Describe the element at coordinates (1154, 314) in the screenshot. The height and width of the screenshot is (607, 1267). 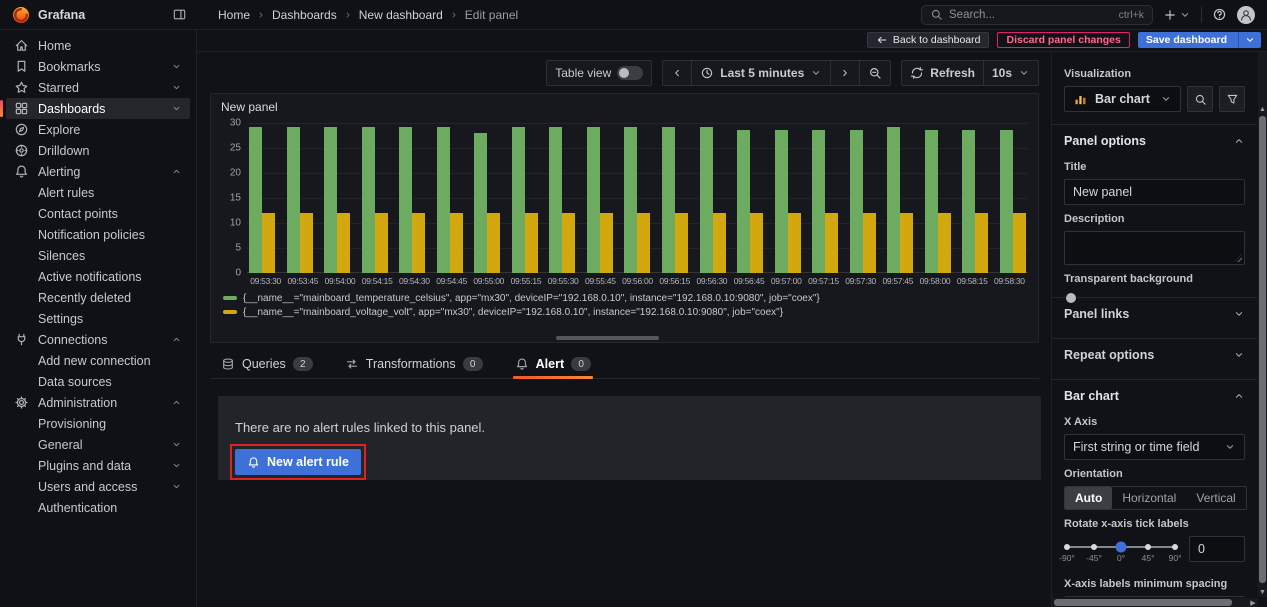
I see `panel-links-section-header: Panel links` at that location.